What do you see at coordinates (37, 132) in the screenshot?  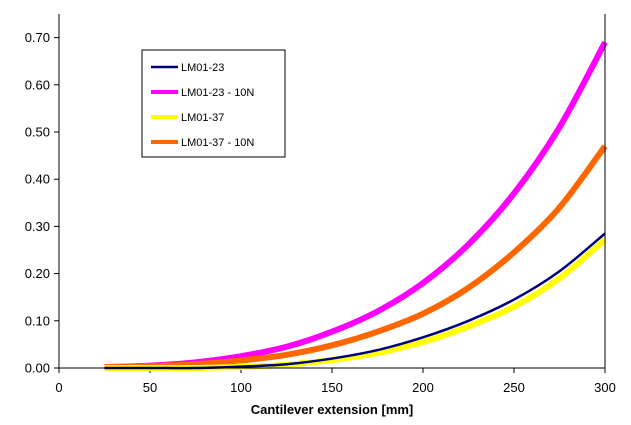 I see `y-tick-label: 0.50` at bounding box center [37, 132].